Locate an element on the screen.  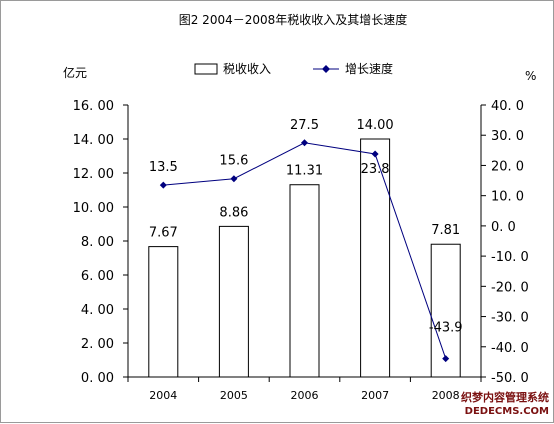
left-tick-label: 8. 00 is located at coordinates (97, 242).